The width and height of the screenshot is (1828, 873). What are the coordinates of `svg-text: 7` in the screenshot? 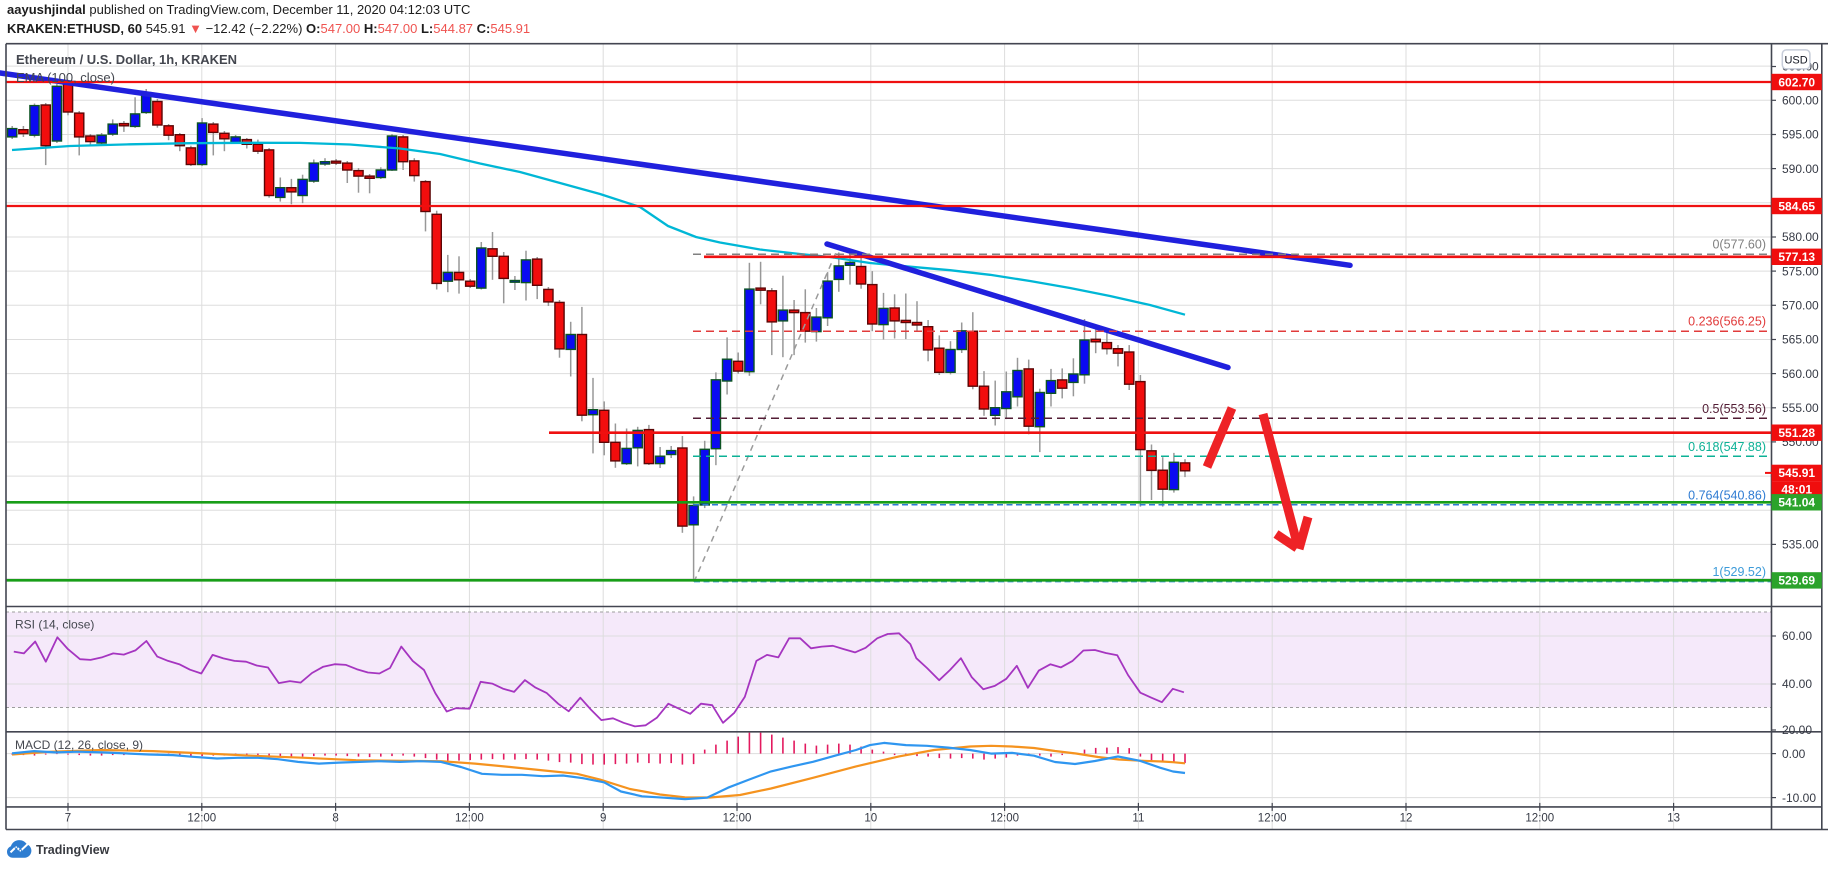 It's located at (68, 819).